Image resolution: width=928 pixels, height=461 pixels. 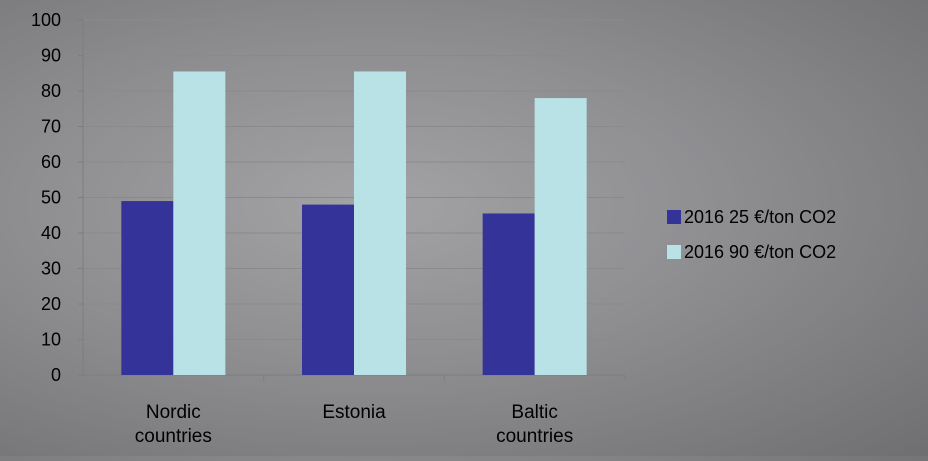 What do you see at coordinates (760, 252) in the screenshot?
I see `legend-label: 2016 90 €/ton CO2` at bounding box center [760, 252].